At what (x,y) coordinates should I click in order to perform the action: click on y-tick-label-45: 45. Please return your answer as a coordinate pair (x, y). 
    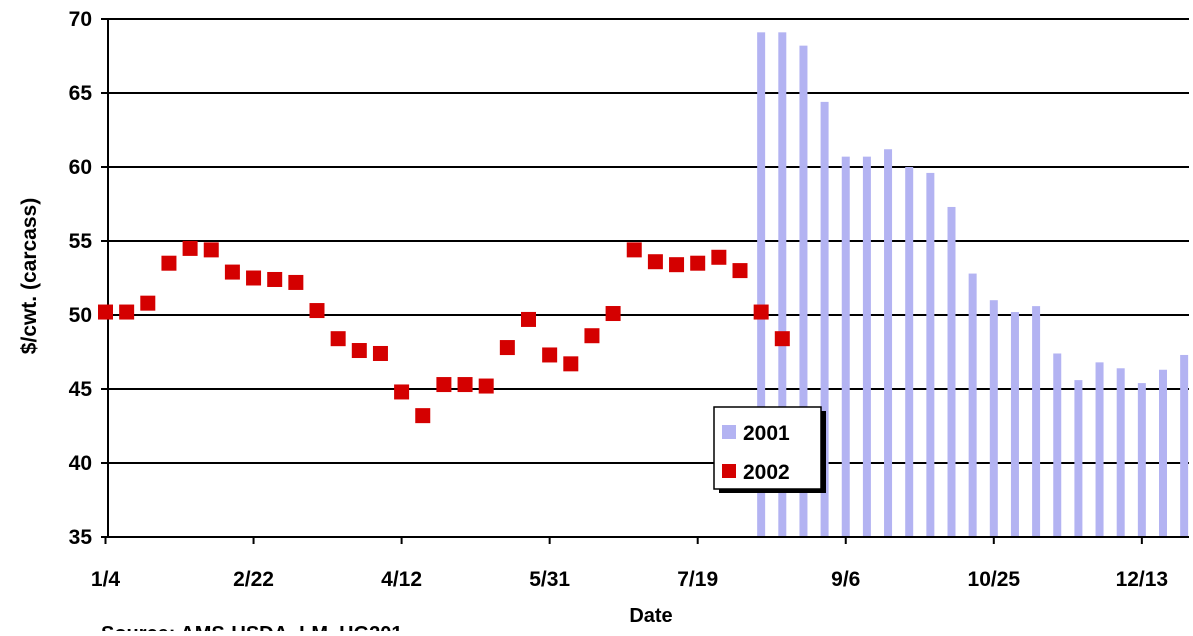
    Looking at the image, I should click on (81, 389).